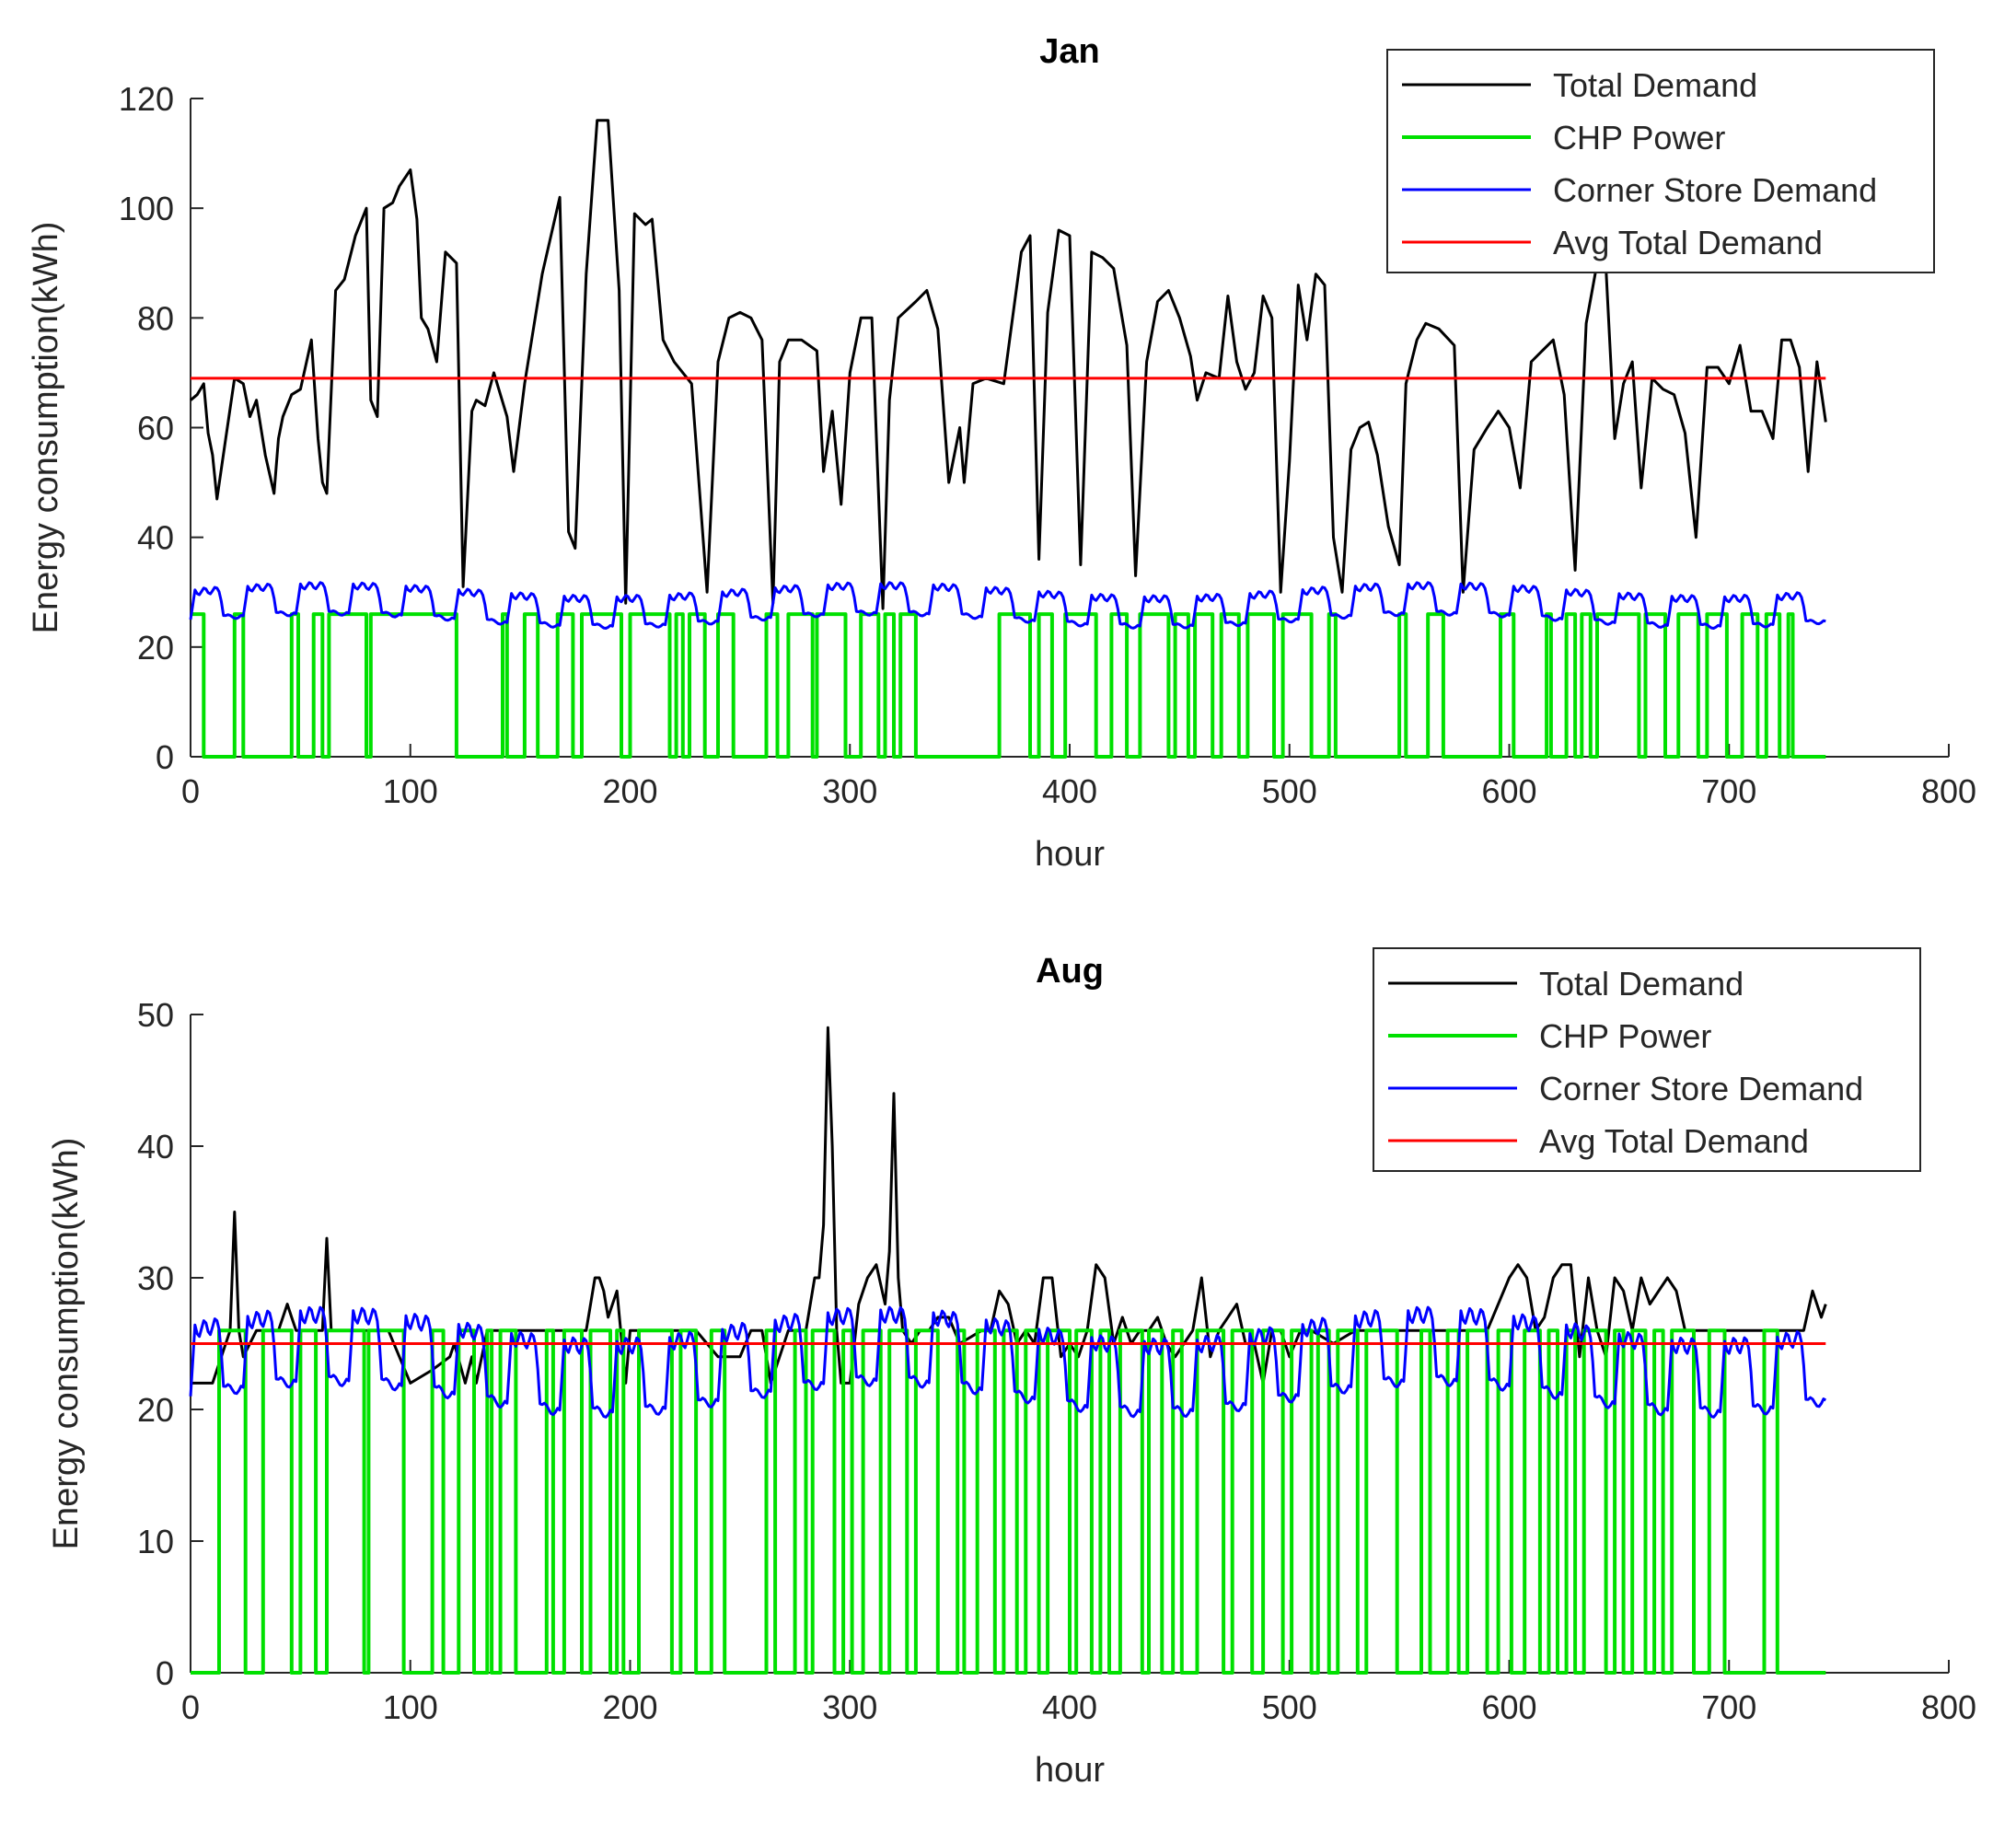 This screenshot has height=1832, width=2016. I want to click on series-line-chp-power, so click(1008, 685).